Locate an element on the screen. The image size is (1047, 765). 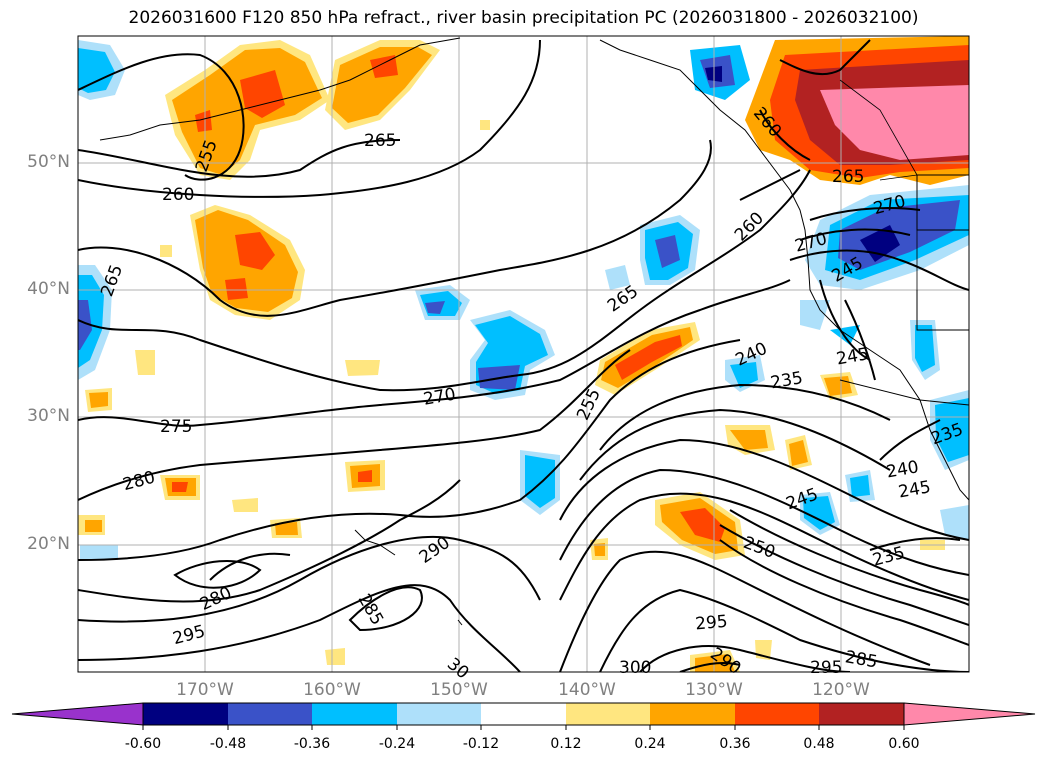
colorbar is located at coordinates (523, 716).